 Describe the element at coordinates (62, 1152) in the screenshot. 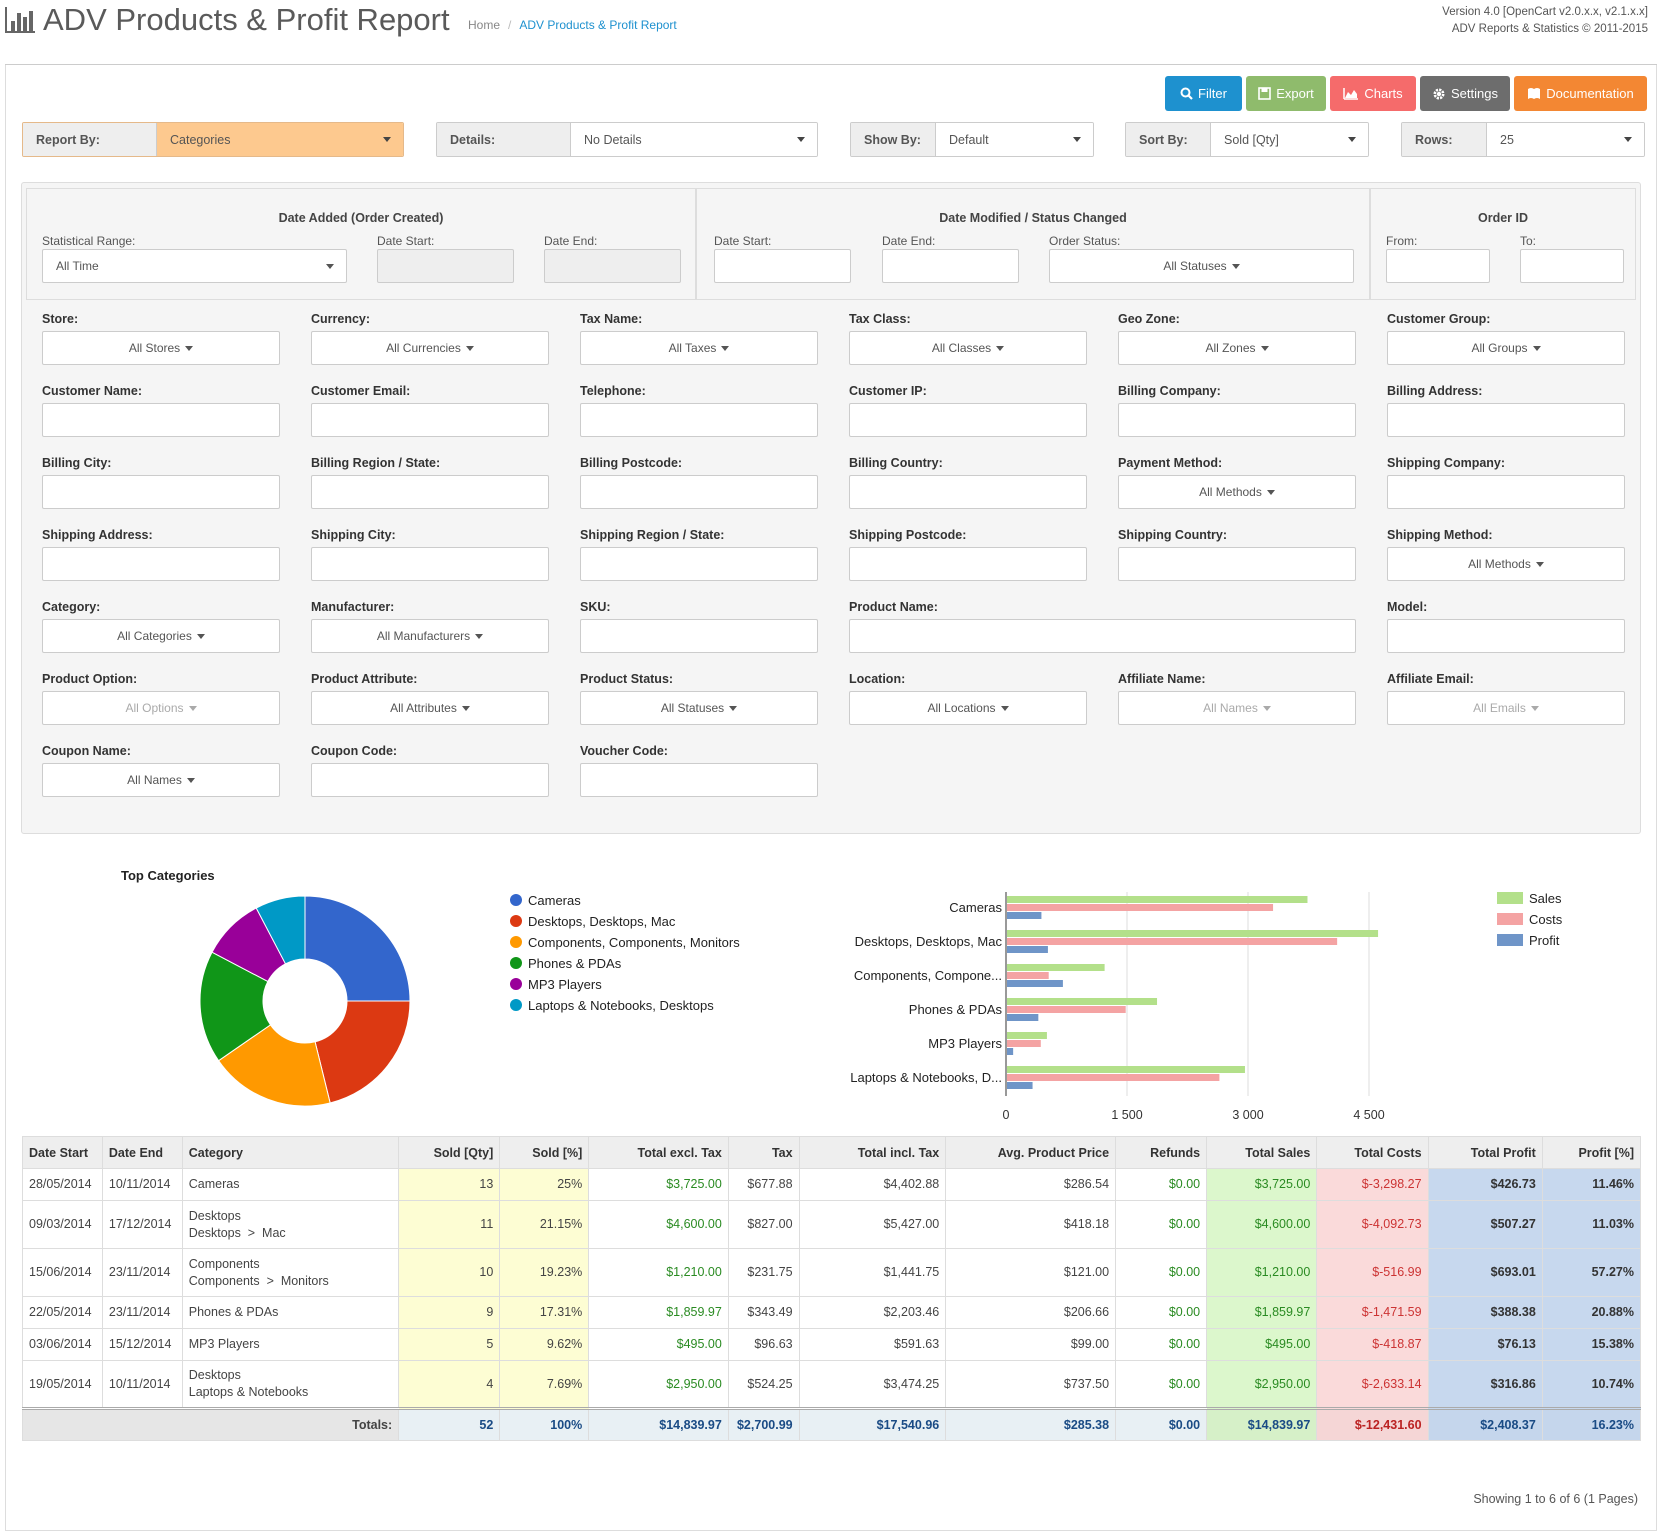

I see `column-header: Date Start` at that location.